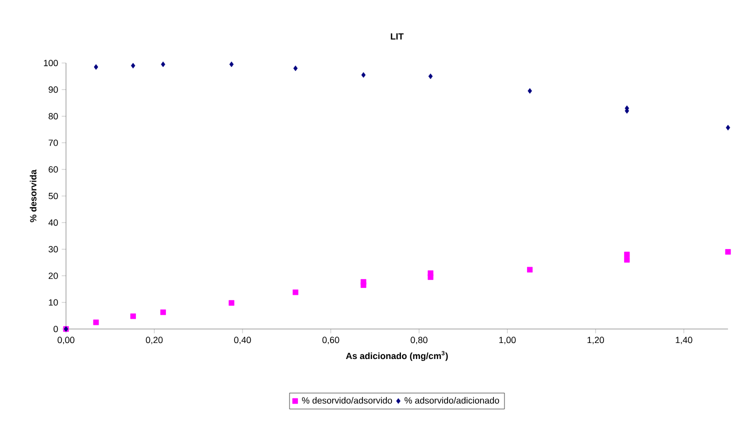 Image resolution: width=736 pixels, height=427 pixels. What do you see at coordinates (53, 143) in the screenshot?
I see `y-tick-label: 70` at bounding box center [53, 143].